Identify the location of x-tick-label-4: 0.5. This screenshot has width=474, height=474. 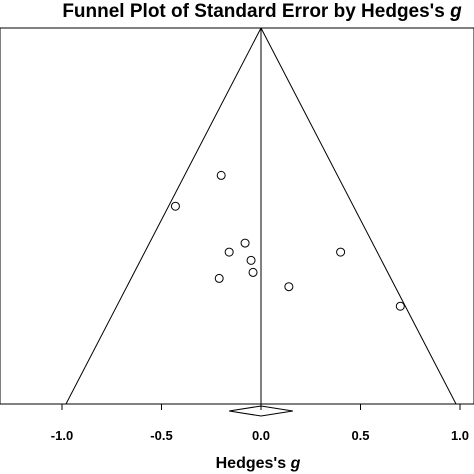
(360, 435).